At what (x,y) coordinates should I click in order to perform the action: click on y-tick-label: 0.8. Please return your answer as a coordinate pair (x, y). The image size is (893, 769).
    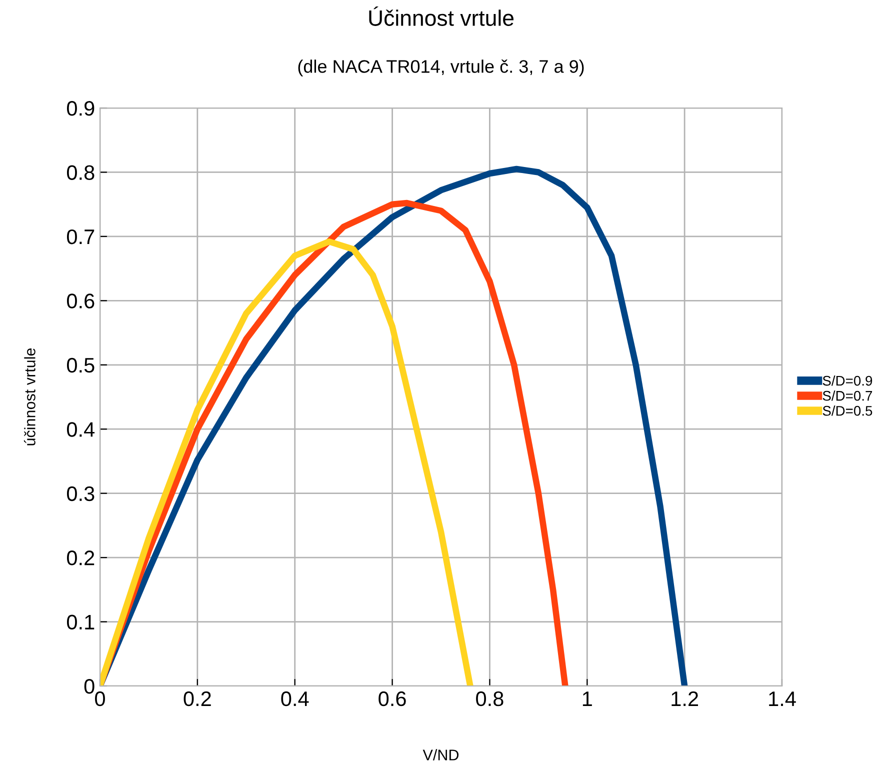
    Looking at the image, I should click on (80, 172).